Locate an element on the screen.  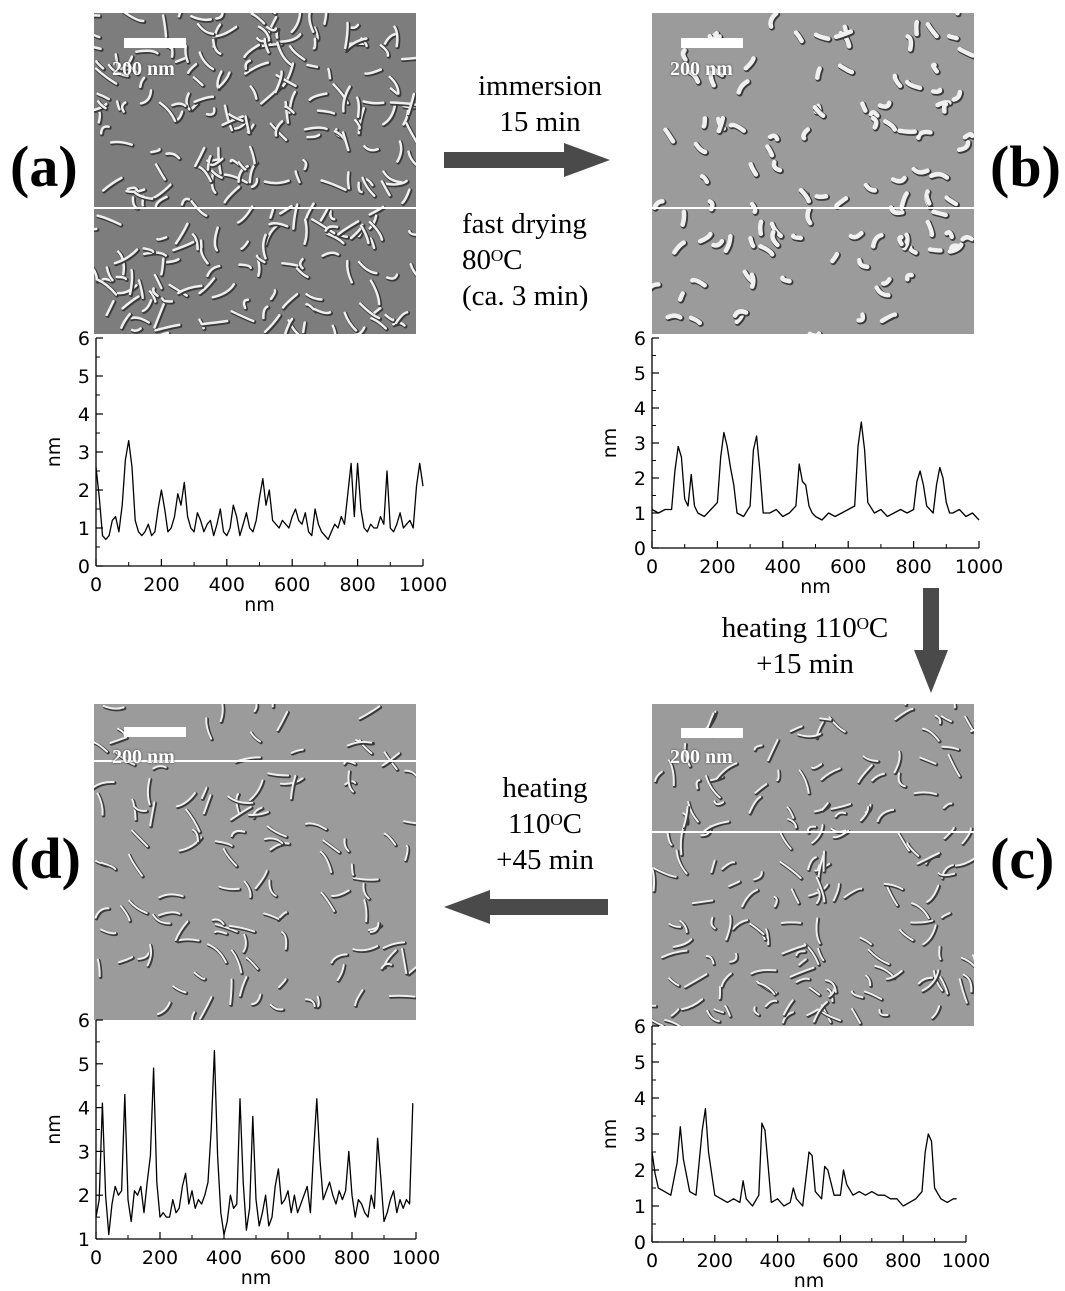
scalebar-d is located at coordinates (155, 732).